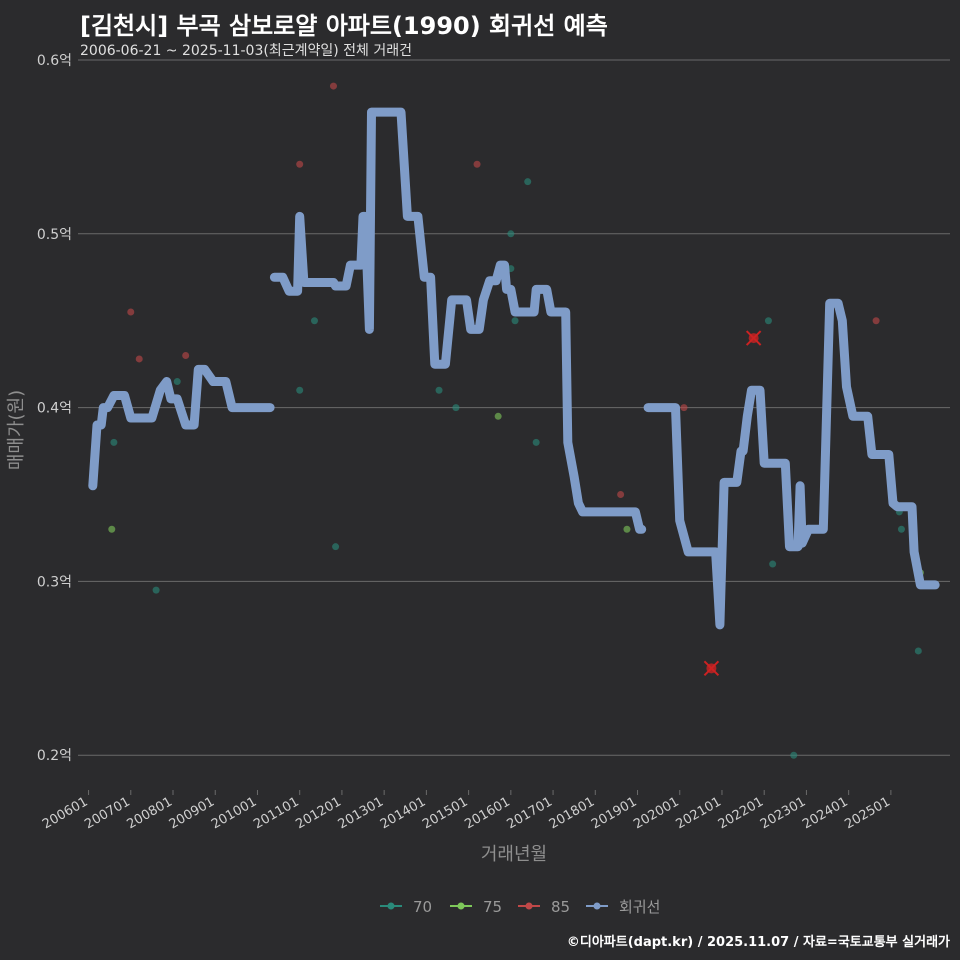 This screenshot has width=960, height=960. Describe the element at coordinates (544, 907) in the screenshot. I see `legend-item-s85: 85` at that location.